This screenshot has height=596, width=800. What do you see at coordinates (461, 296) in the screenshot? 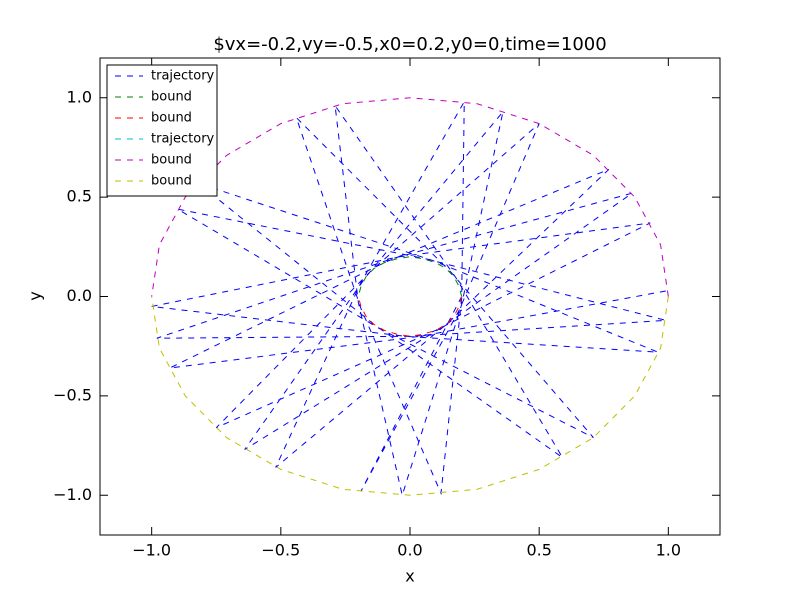
I see `series-point` at bounding box center [461, 296].